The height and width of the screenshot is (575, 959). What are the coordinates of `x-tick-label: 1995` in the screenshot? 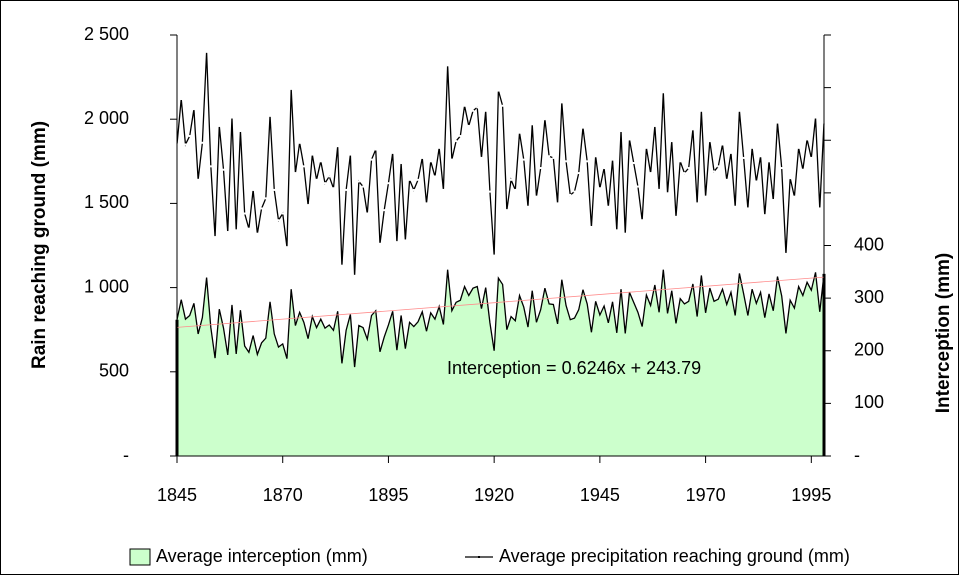 It's located at (811, 495).